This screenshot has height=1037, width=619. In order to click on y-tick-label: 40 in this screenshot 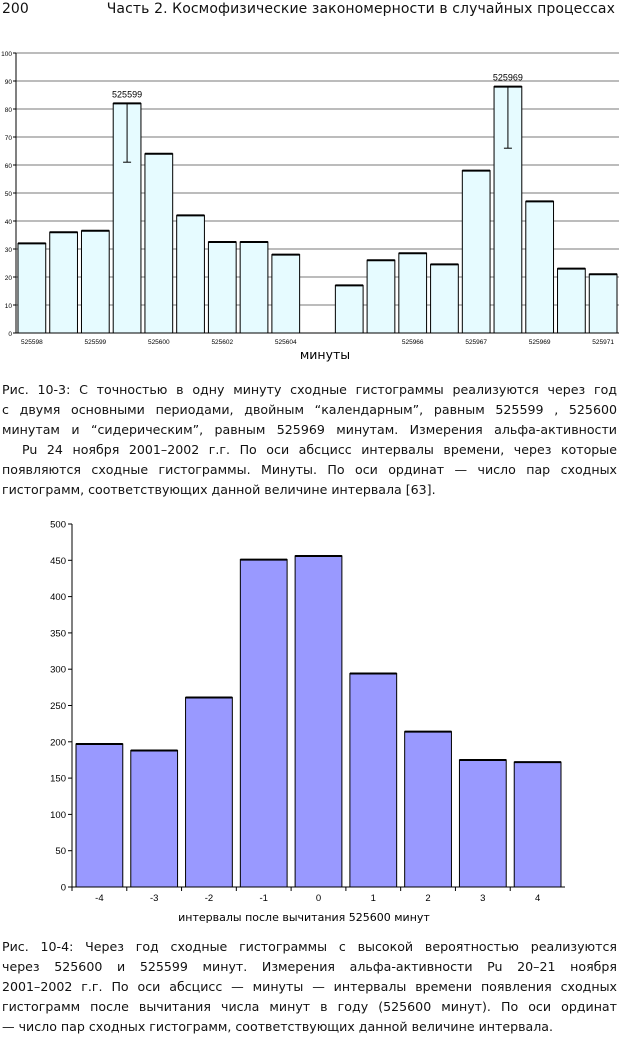, I will do `click(9, 222)`.